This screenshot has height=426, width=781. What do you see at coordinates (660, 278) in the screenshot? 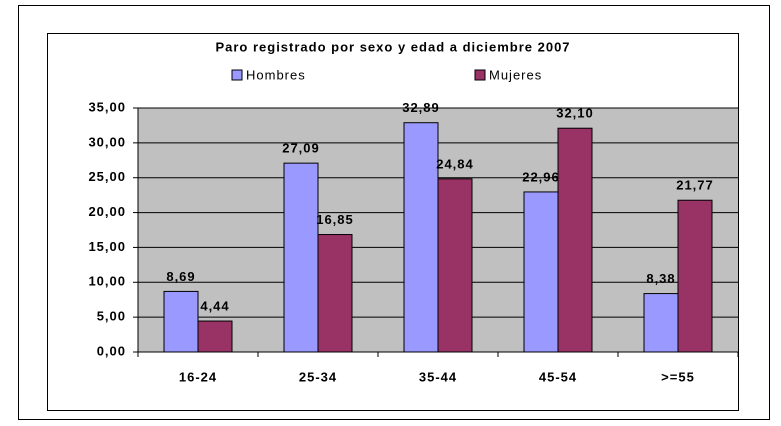
I see `value-label: 8,38` at bounding box center [660, 278].